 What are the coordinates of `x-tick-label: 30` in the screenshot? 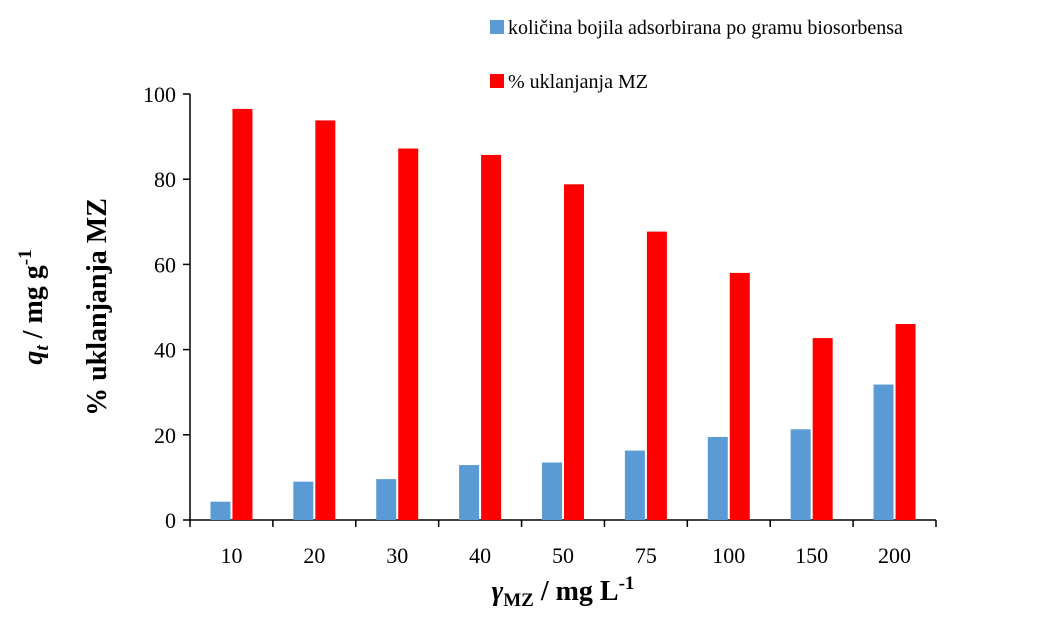 It's located at (397, 555).